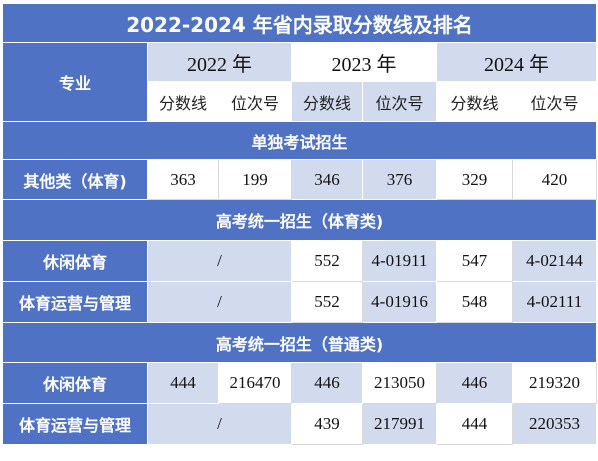  I want to click on section-title-general-category: 高考统一招生（普通类), so click(299, 342).